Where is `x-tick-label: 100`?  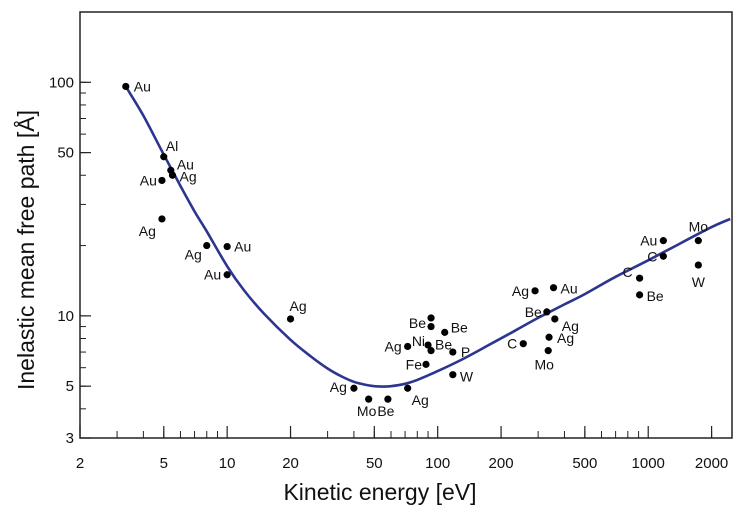
x-tick-label: 100 is located at coordinates (437, 463).